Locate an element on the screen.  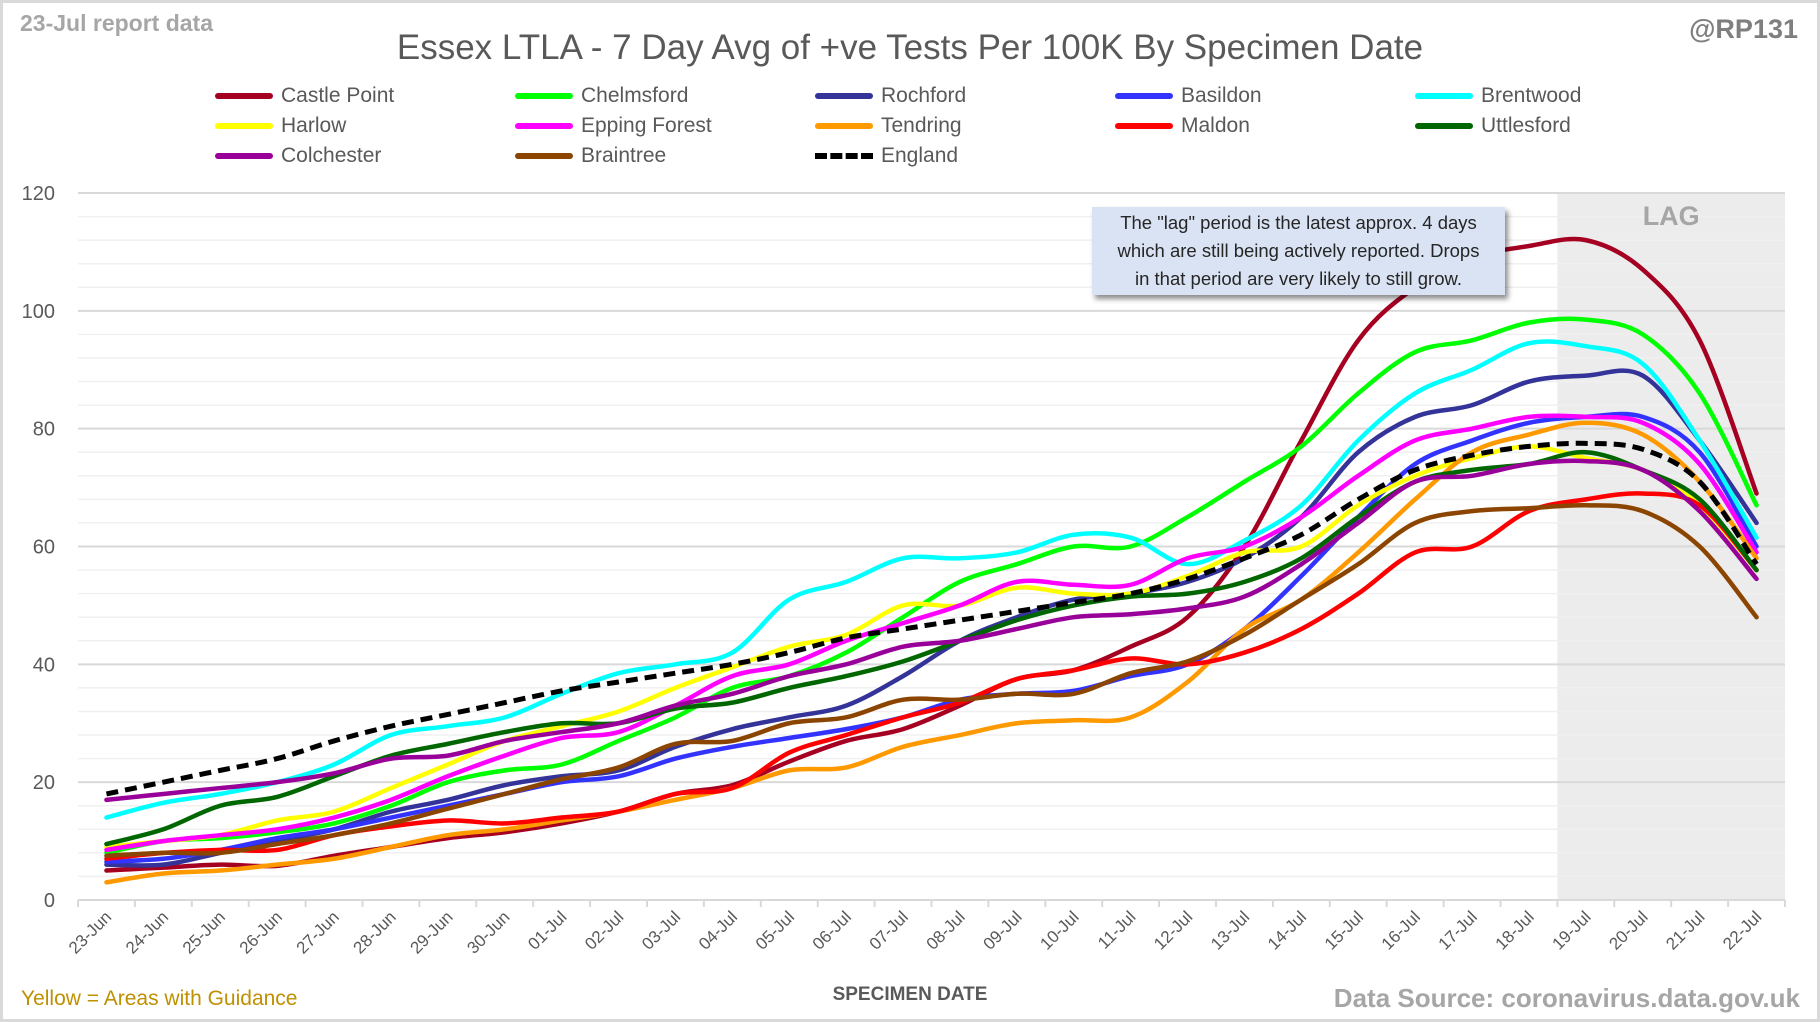
x-tick-label: 21-Jul is located at coordinates (1685, 930).